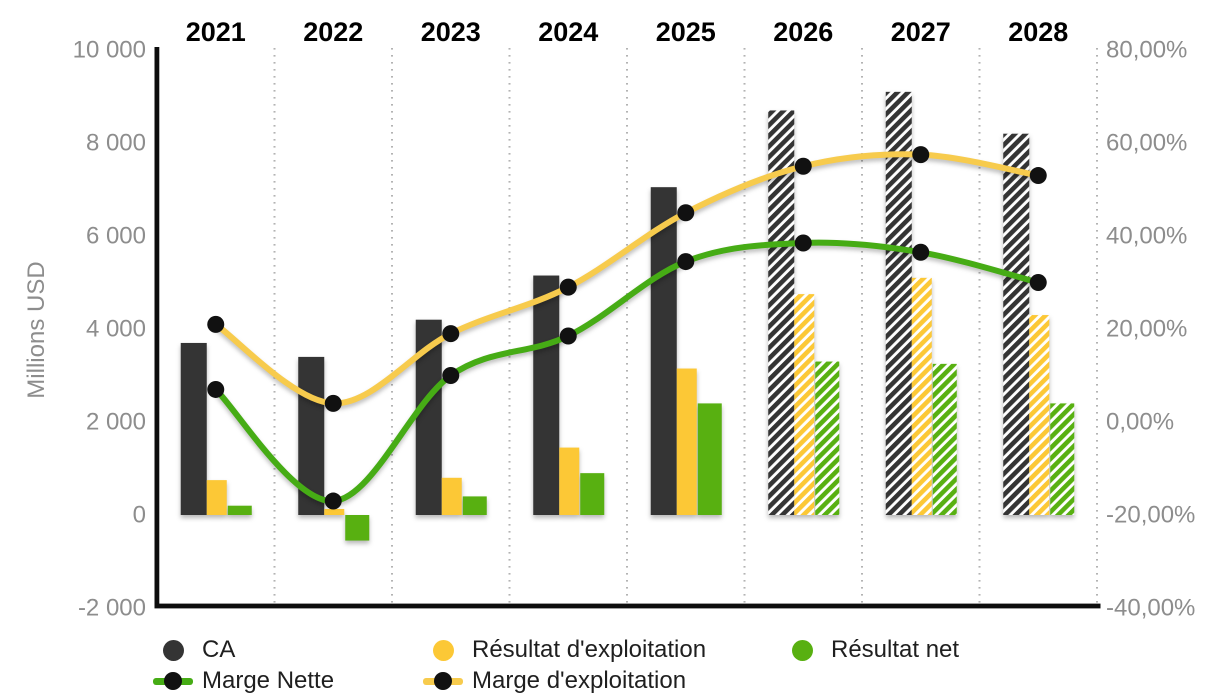  I want to click on bar-ca-2024, so click(546, 395).